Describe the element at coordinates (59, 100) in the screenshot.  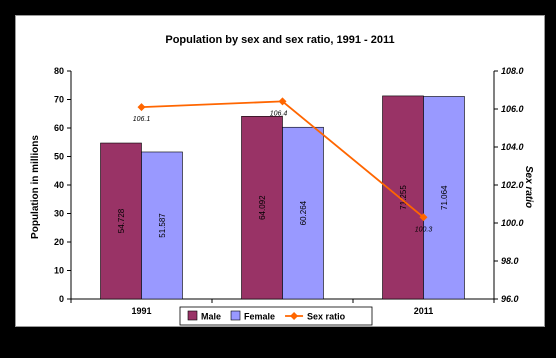
I see `y-tick-label: 70` at that location.